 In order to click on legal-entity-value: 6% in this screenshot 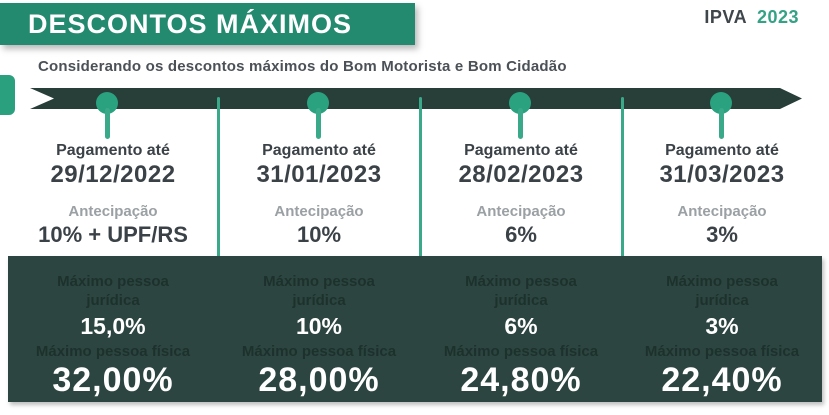, I will do `click(521, 325)`.